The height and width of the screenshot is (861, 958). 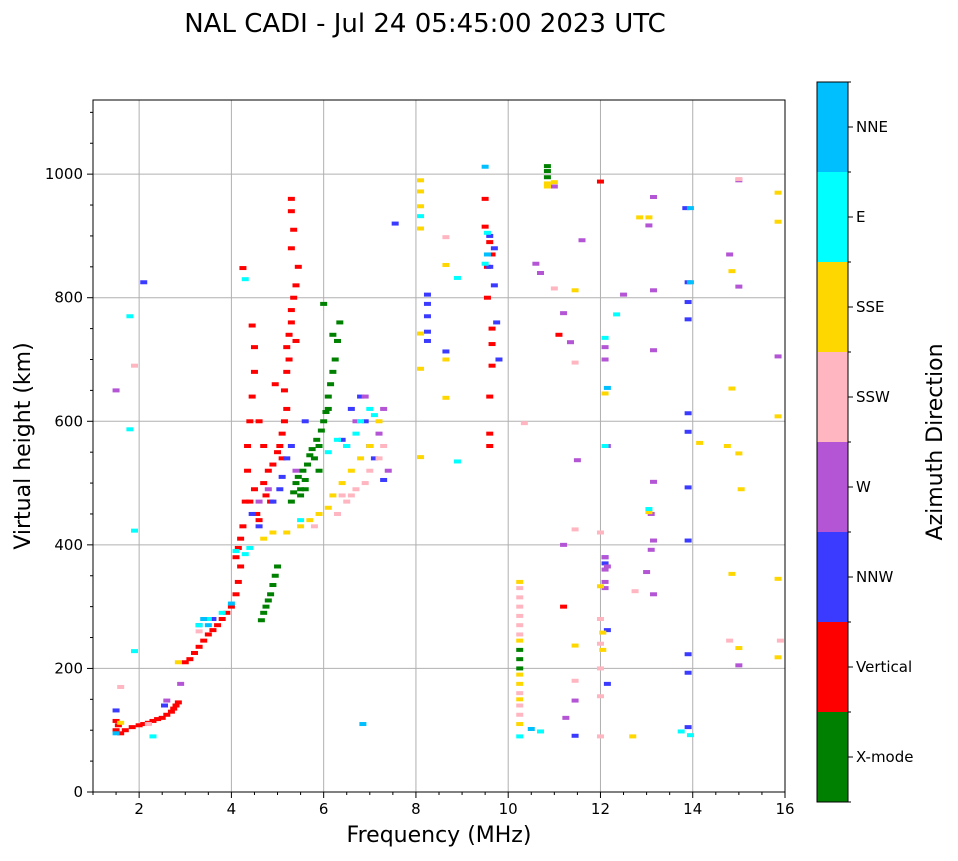 What do you see at coordinates (64, 174) in the screenshot?
I see `y-tick-label: 1000` at bounding box center [64, 174].